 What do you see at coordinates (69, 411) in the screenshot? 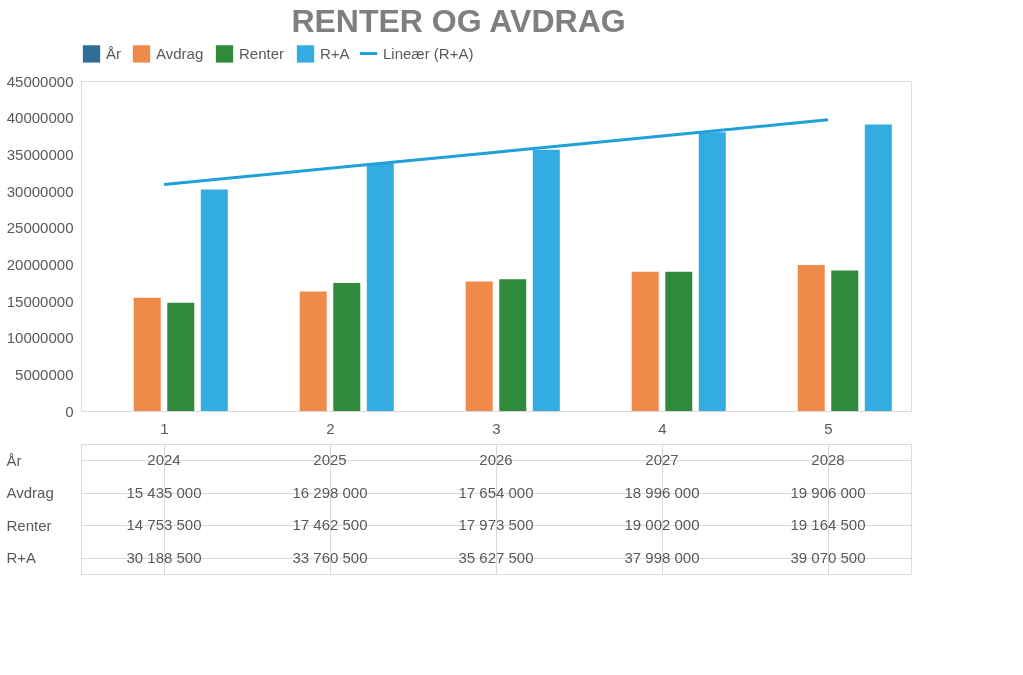
I see `y-tick-label: 0` at bounding box center [69, 411].